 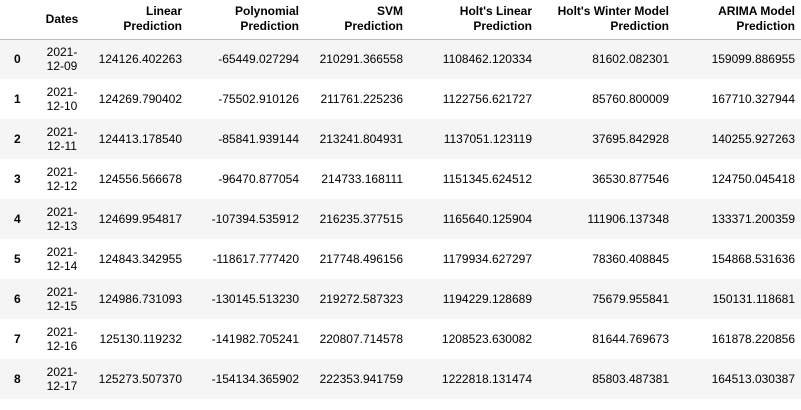 I want to click on row-index: 6, so click(x=17, y=299).